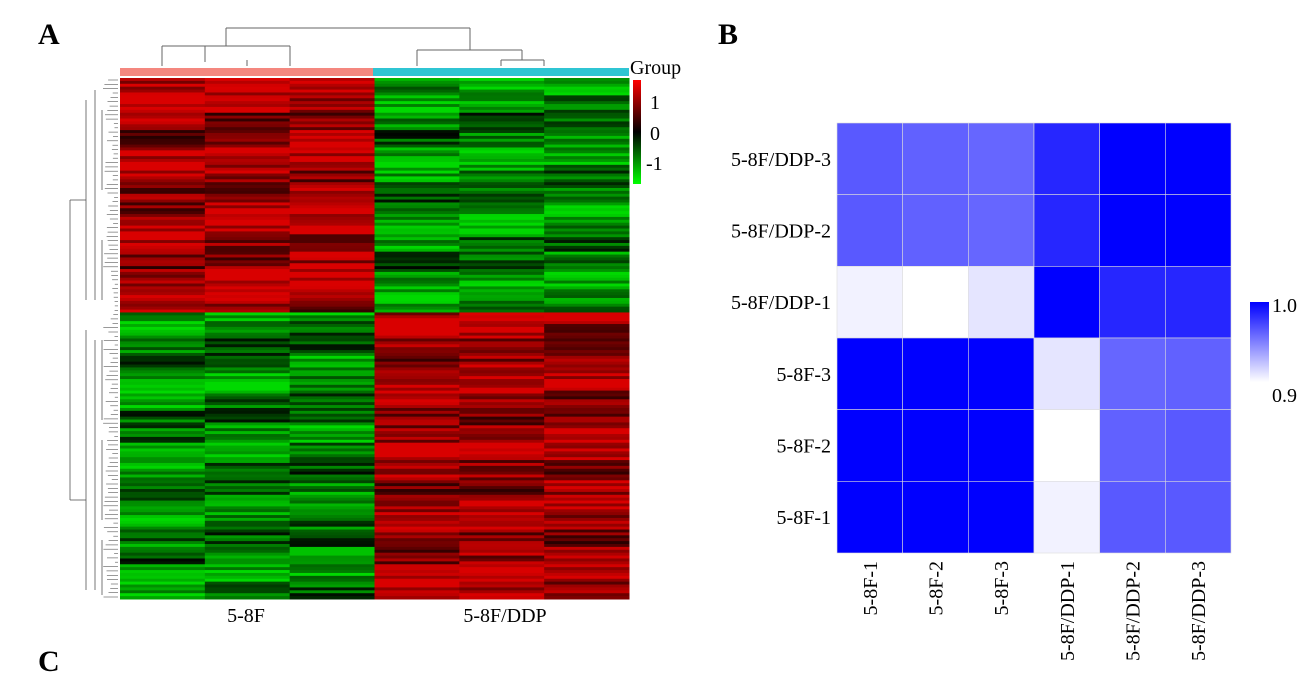  Describe the element at coordinates (93, 338) in the screenshot. I see `row-dendrogram` at that location.